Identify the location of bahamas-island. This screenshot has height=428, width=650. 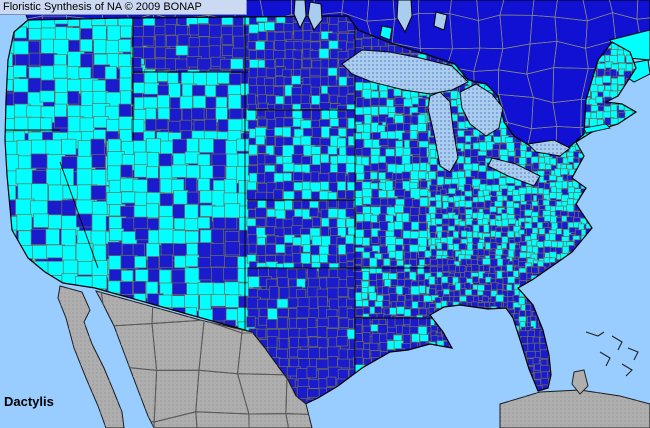
(580, 382).